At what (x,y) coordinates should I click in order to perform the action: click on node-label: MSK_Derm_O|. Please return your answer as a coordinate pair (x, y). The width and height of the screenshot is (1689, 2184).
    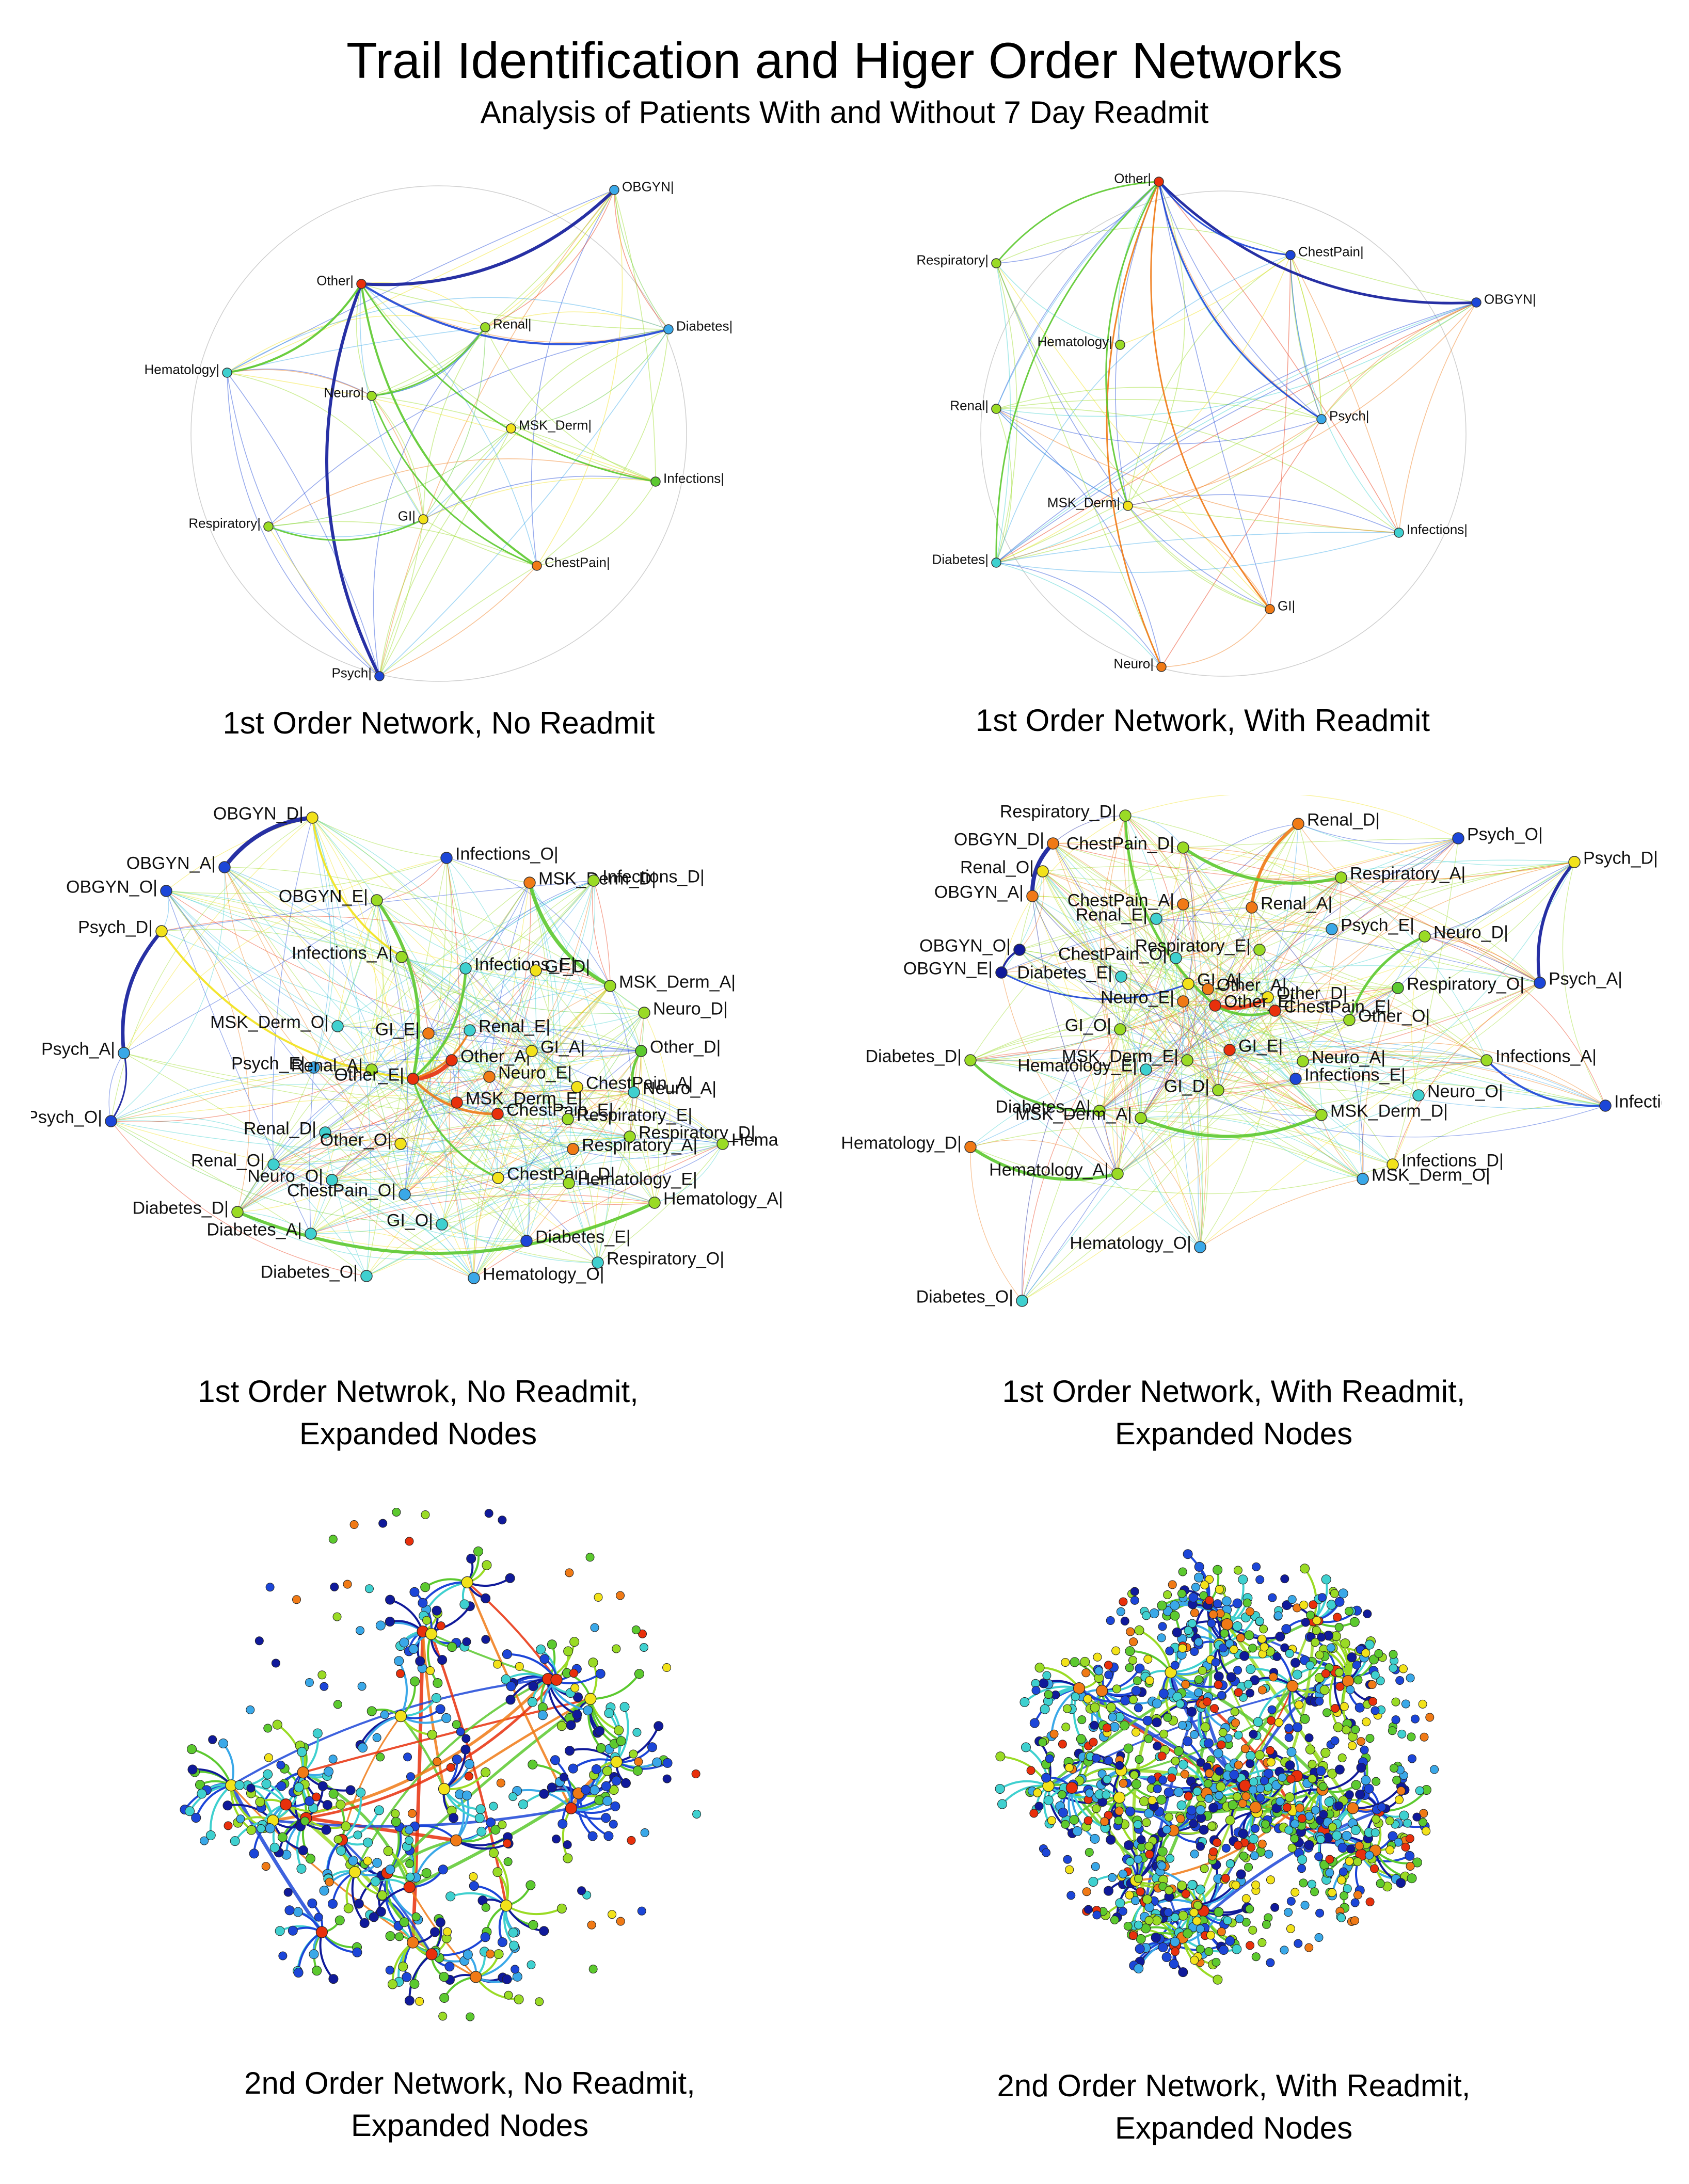
    Looking at the image, I should click on (270, 1022).